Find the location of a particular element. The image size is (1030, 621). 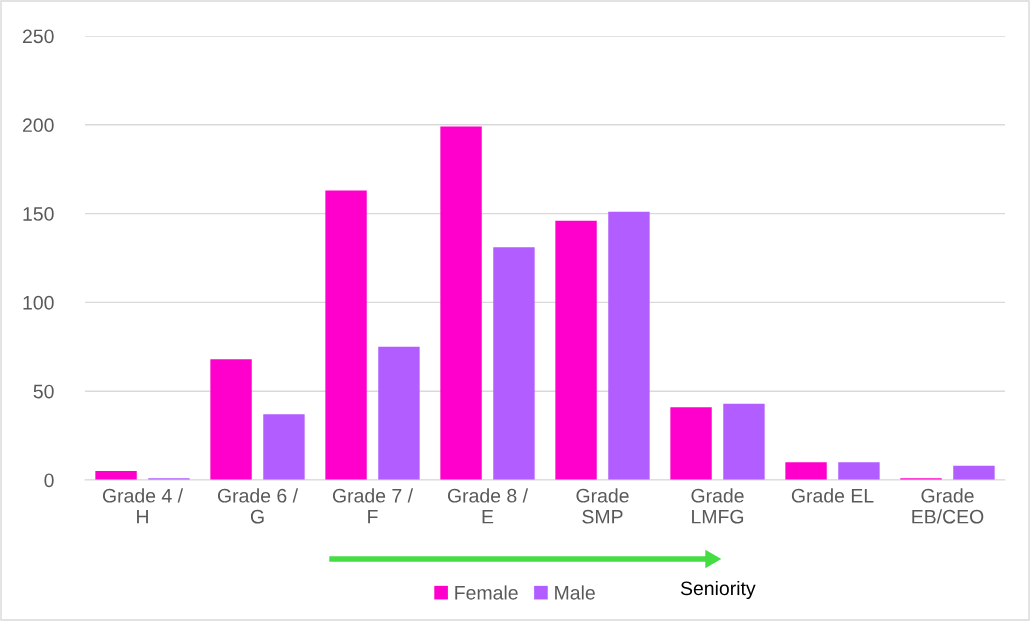

legend-label: Female is located at coordinates (486, 592).